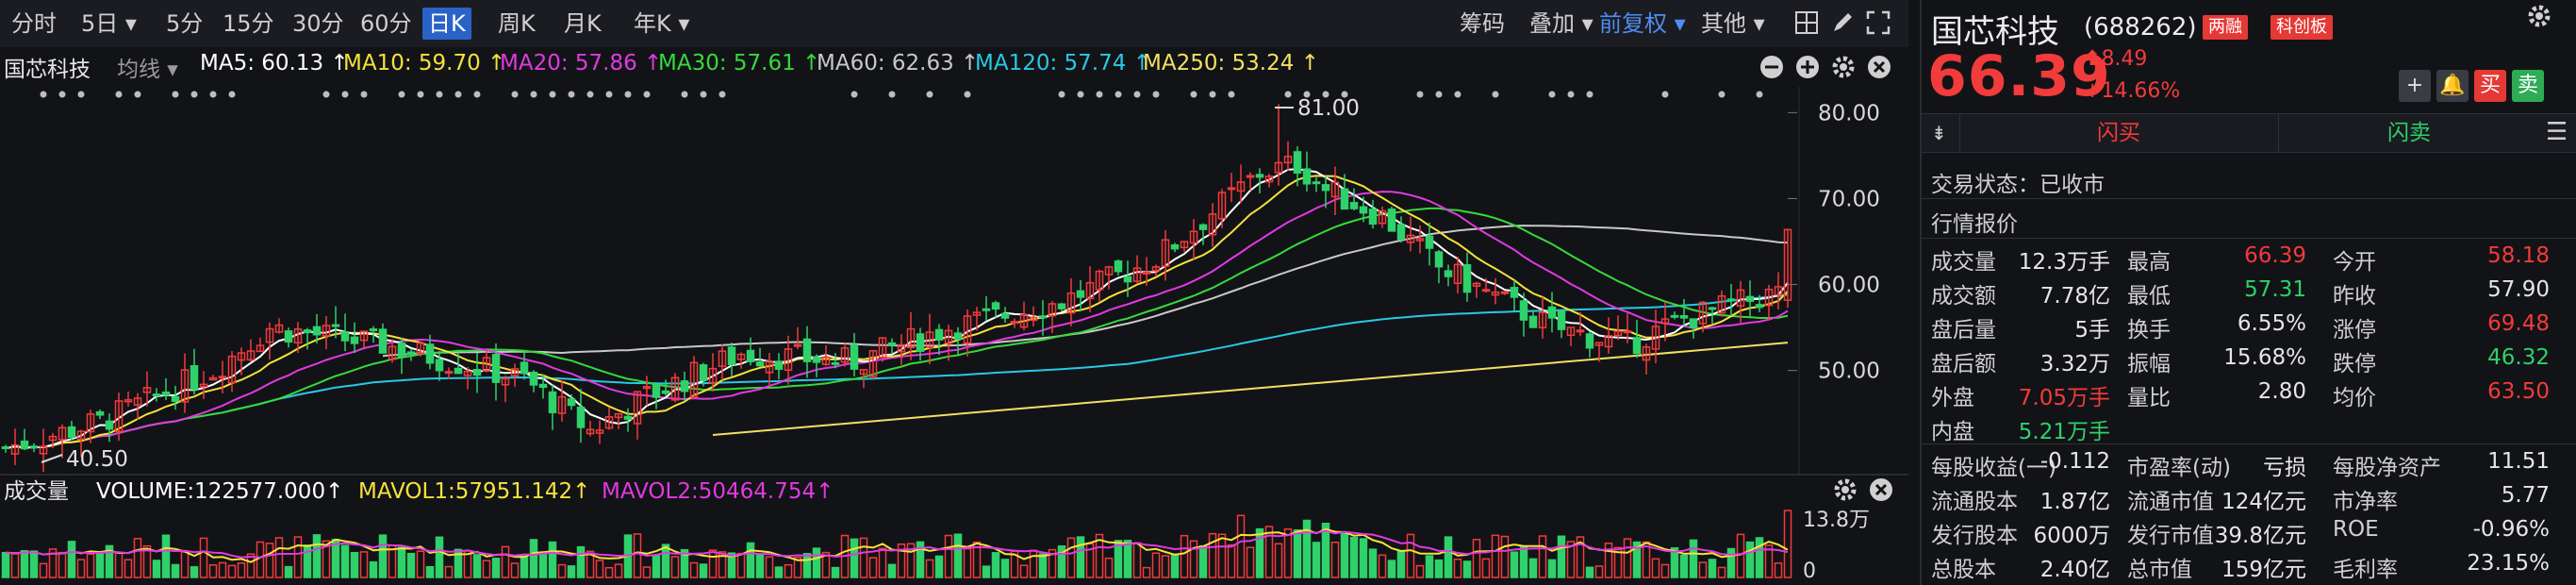 This screenshot has height=585, width=2576. I want to click on draw-pen-icon, so click(1842, 22).